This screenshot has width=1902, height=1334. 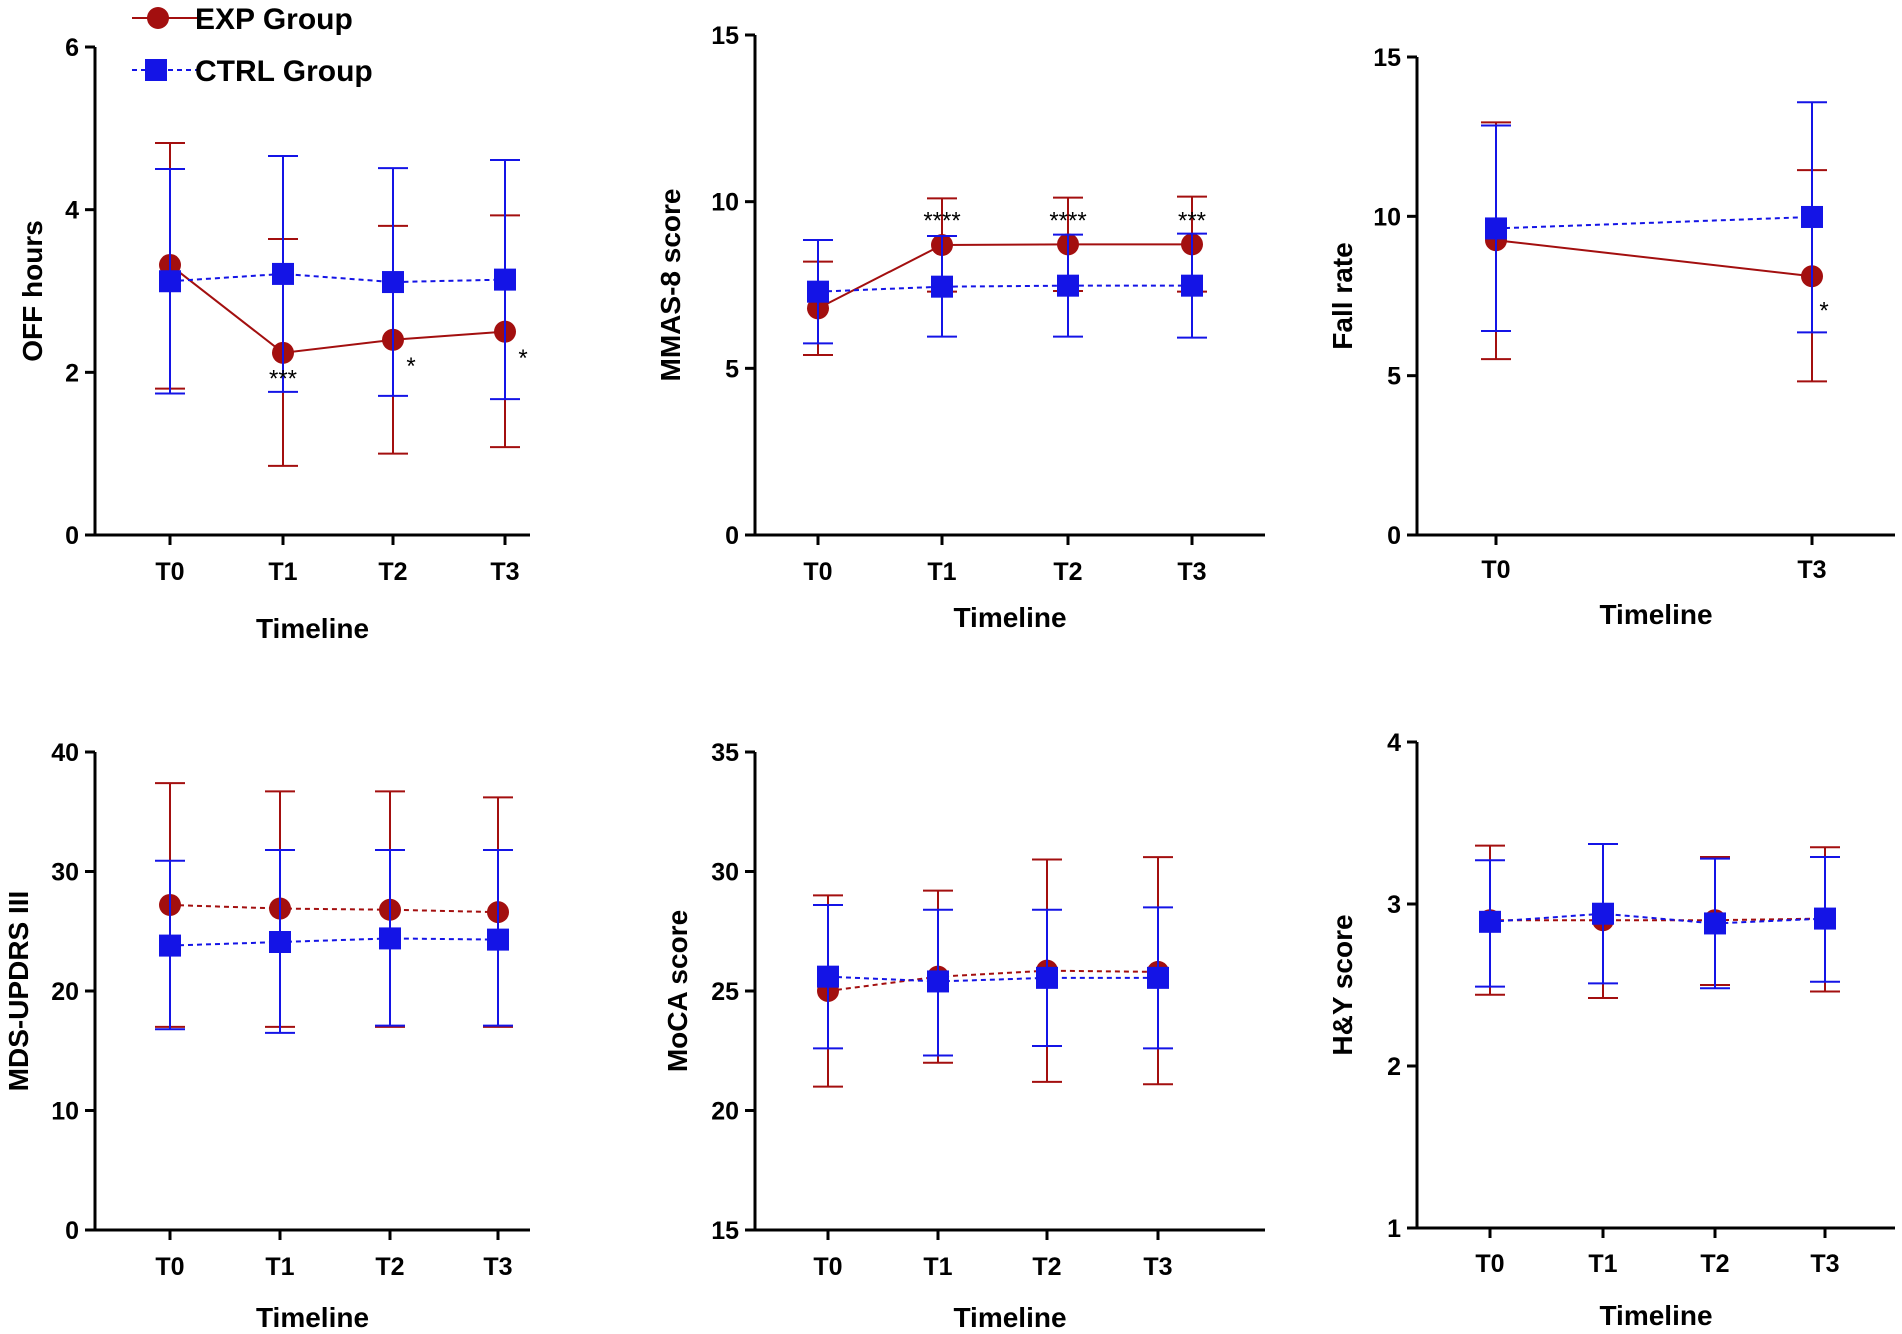 I want to click on legend-marker-ctrl, so click(x=156, y=70).